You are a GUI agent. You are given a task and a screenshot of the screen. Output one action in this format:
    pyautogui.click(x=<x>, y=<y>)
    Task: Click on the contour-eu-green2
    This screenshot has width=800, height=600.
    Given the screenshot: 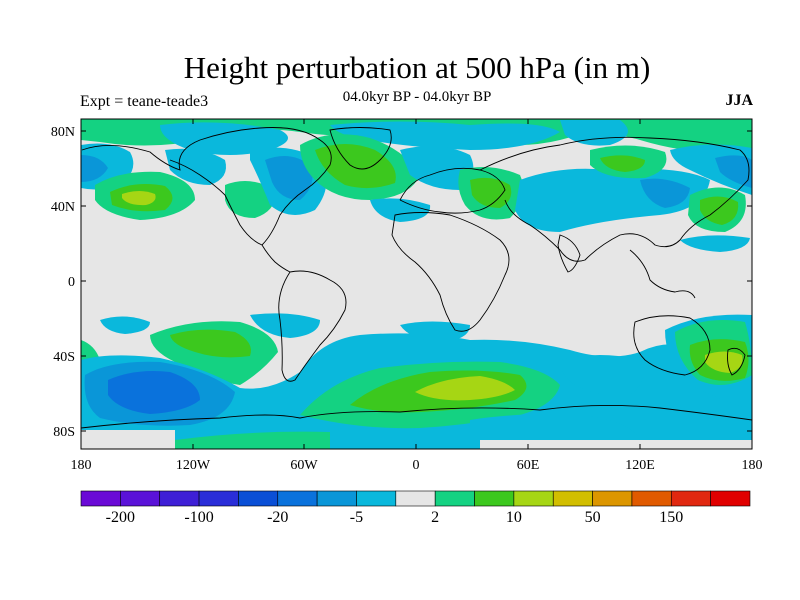 What is the action you would take?
    pyautogui.click(x=491, y=192)
    